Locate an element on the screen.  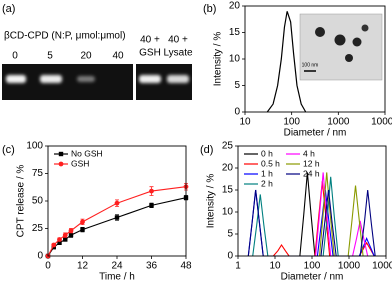
gel-header: βCD-CPD (N:P, μmol:μmol) is located at coordinates (65, 36).